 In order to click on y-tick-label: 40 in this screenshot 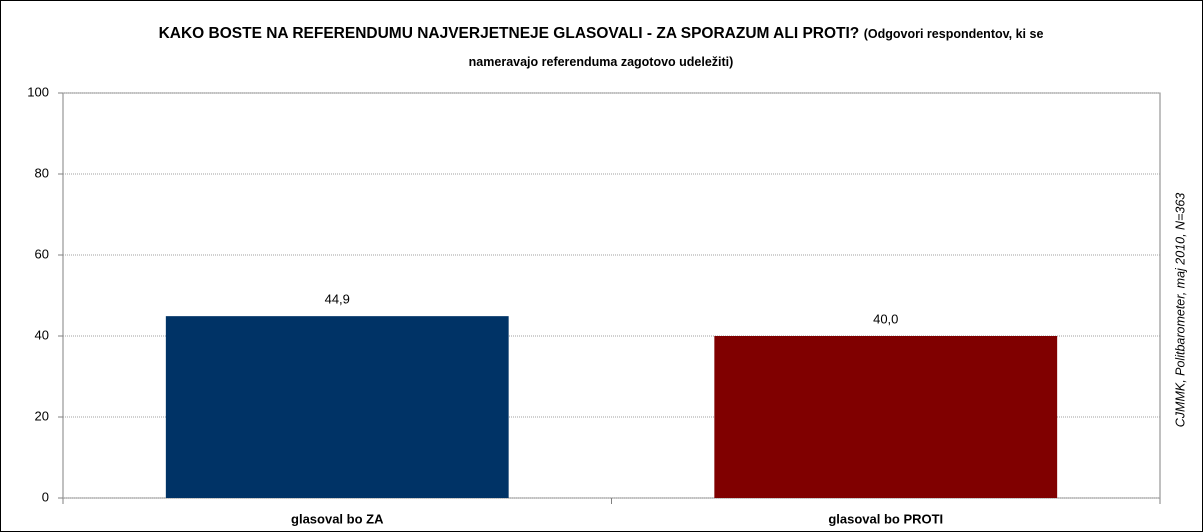, I will do `click(42, 334)`.